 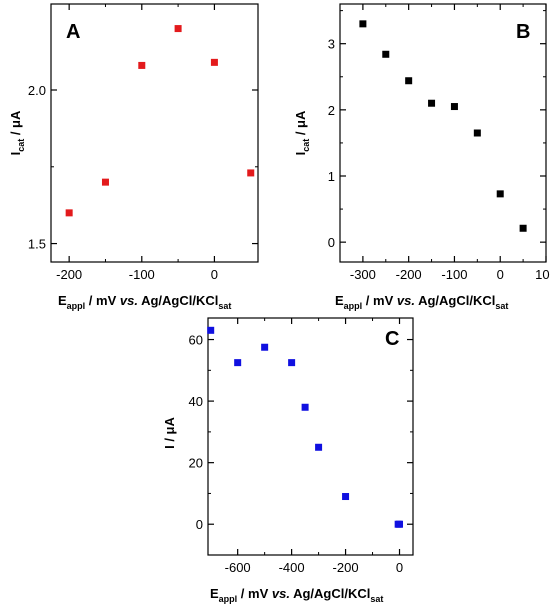 I want to click on panel-letter: B, so click(x=523, y=32).